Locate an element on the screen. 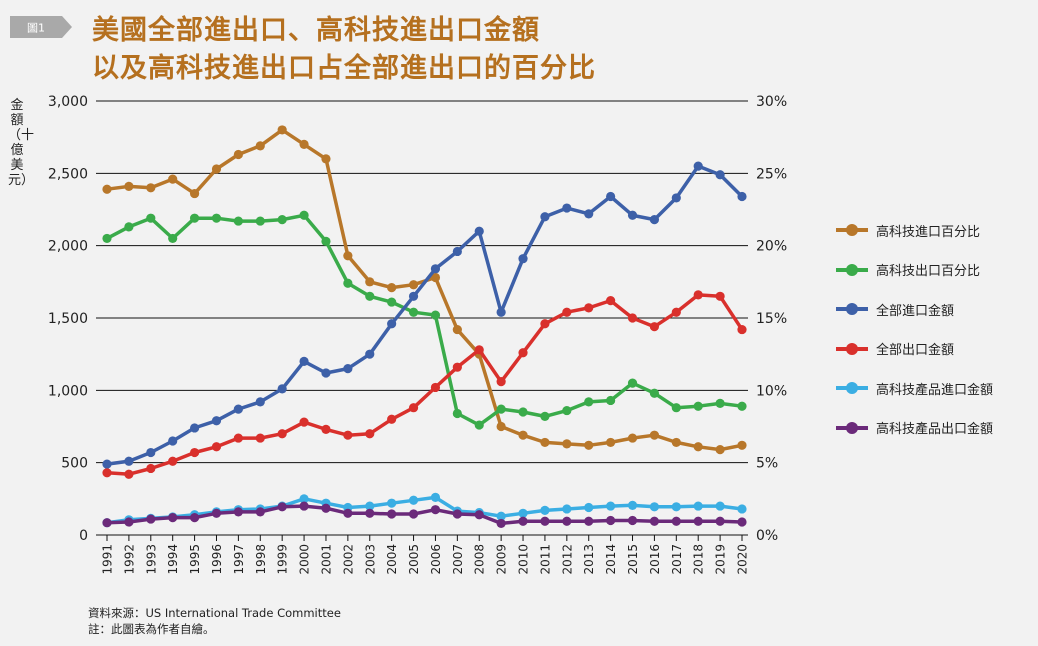 Image resolution: width=1038 pixels, height=646 pixels. x-tick-label: 2013 is located at coordinates (589, 559).